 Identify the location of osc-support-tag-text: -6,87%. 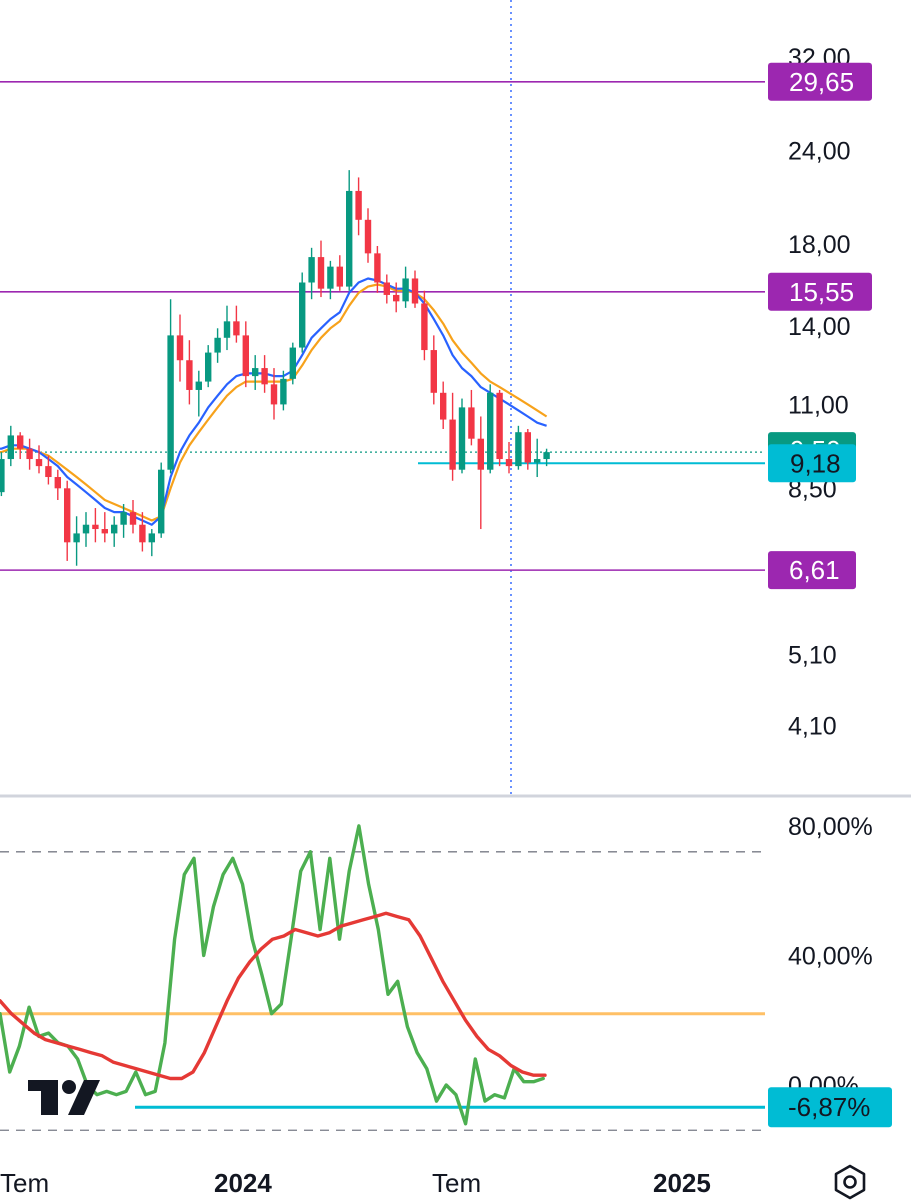
(829, 1107).